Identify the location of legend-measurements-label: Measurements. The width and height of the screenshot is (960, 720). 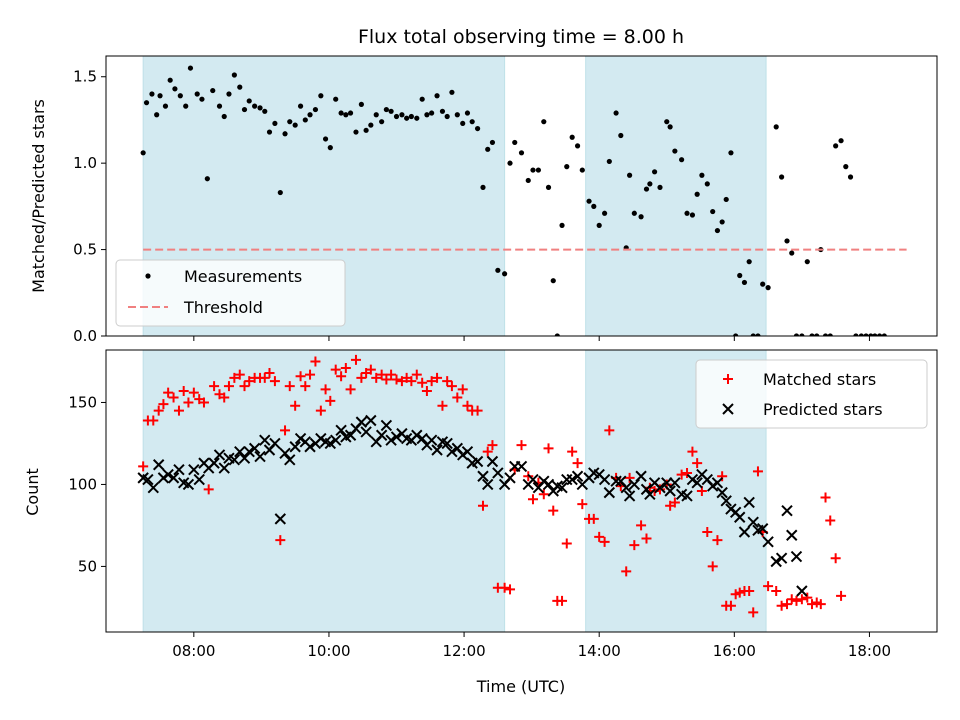
(243, 276).